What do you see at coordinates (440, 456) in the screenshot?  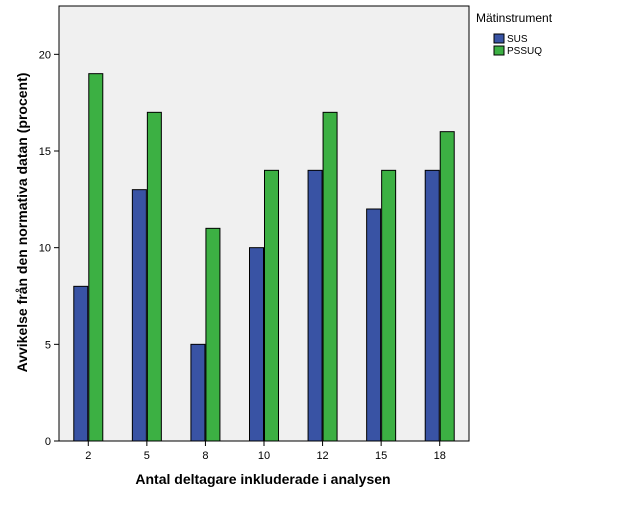 I see `x-tick-label: 18` at bounding box center [440, 456].